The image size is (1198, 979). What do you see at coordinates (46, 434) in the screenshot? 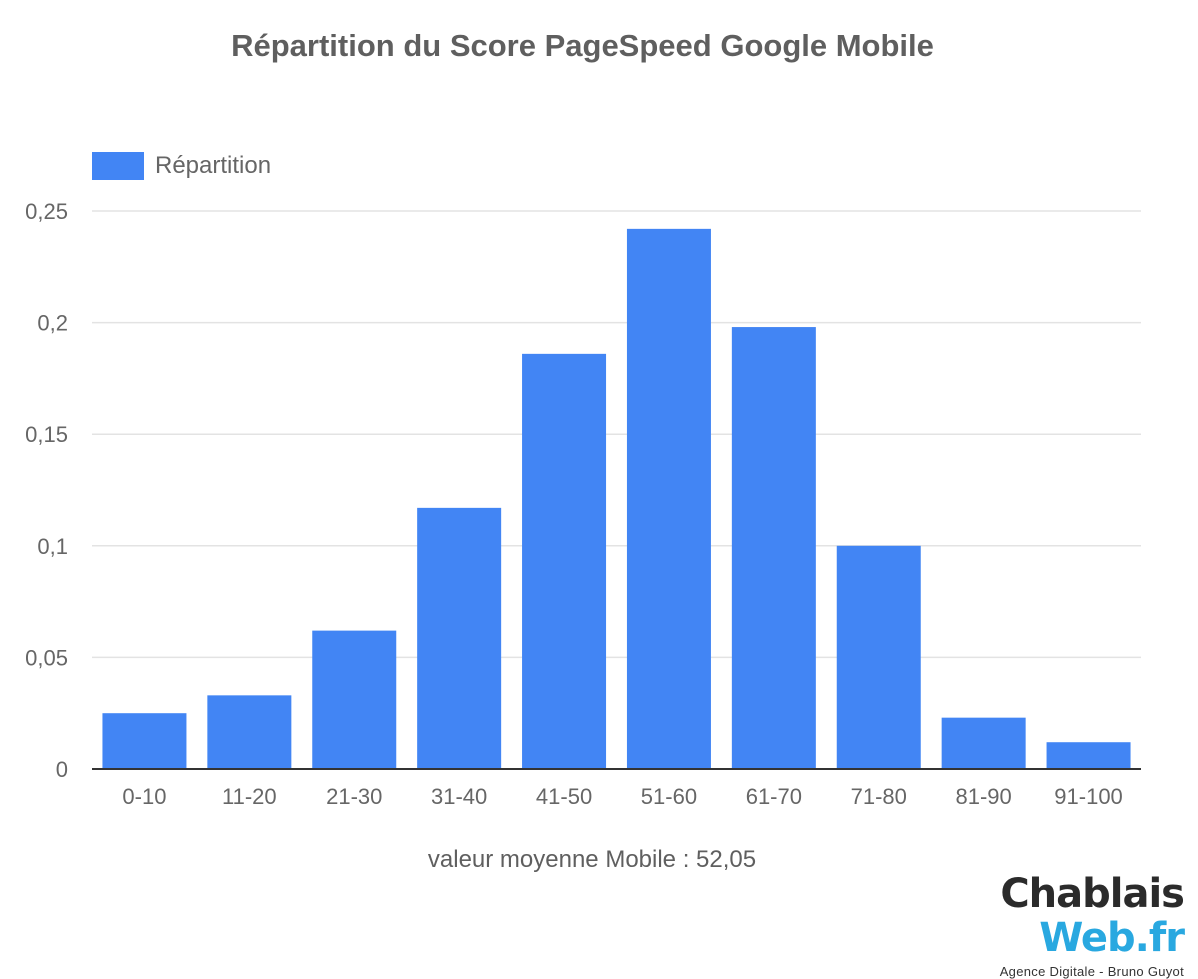
I see `y-tick-label: 0,15` at bounding box center [46, 434].